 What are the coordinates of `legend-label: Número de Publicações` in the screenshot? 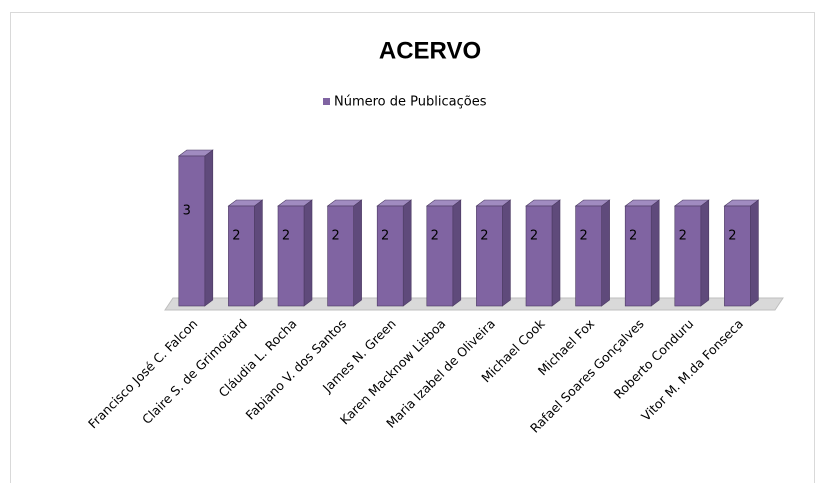 It's located at (410, 102).